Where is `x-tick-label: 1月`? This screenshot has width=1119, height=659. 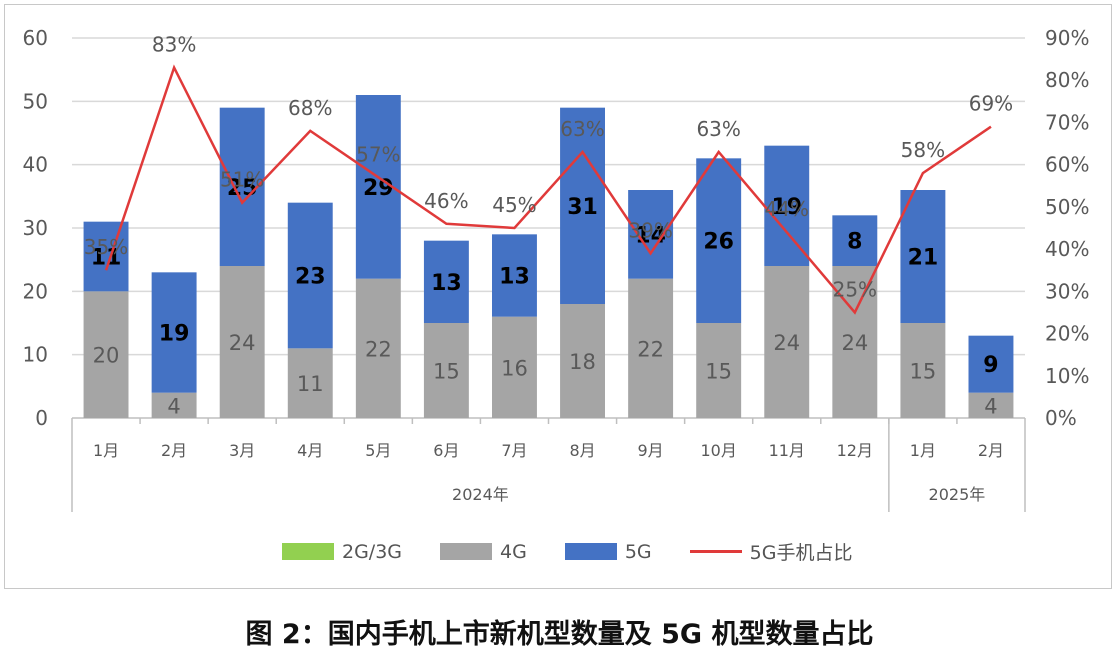
x-tick-label: 1月 is located at coordinates (106, 450).